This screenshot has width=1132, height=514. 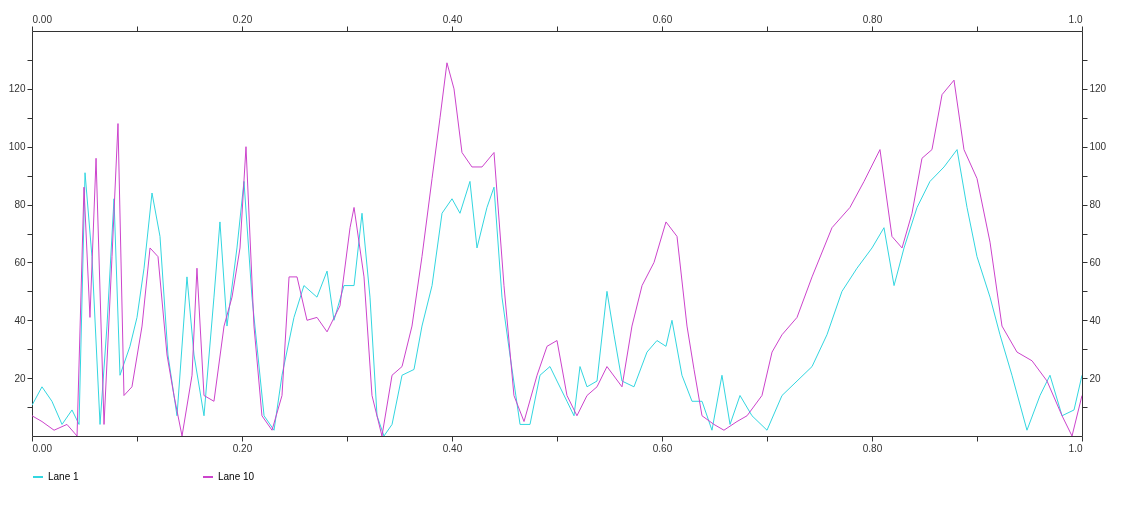 I want to click on x2-tick-label: 0.60, so click(x=662, y=19).